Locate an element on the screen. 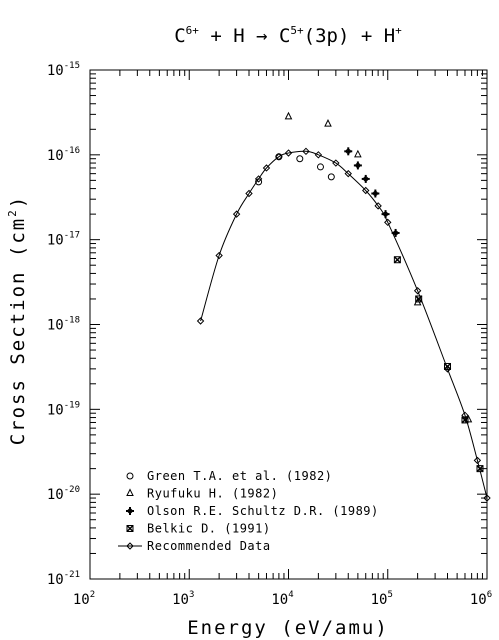 The width and height of the screenshot is (499, 640). legend-label: Olson R.E. Schultz D.R. (1989) is located at coordinates (263, 511).